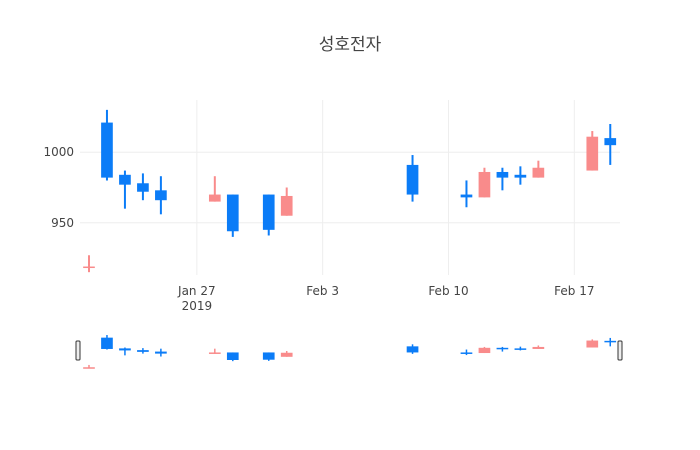 This screenshot has width=700, height=450. Describe the element at coordinates (448, 291) in the screenshot. I see `x-tick-label: Feb 10` at that location.